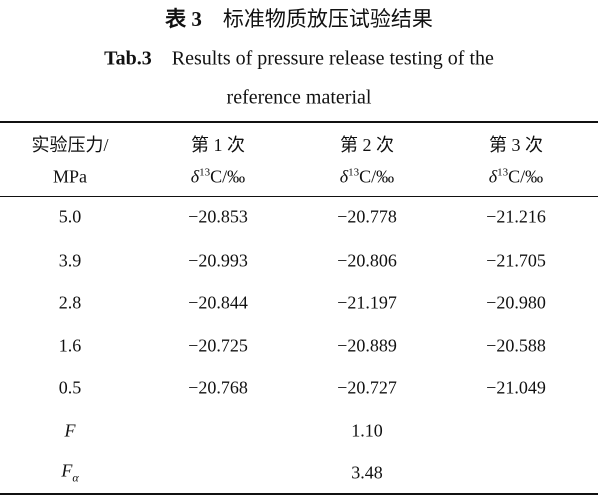  I want to click on cell: 3.9, so click(70, 260).